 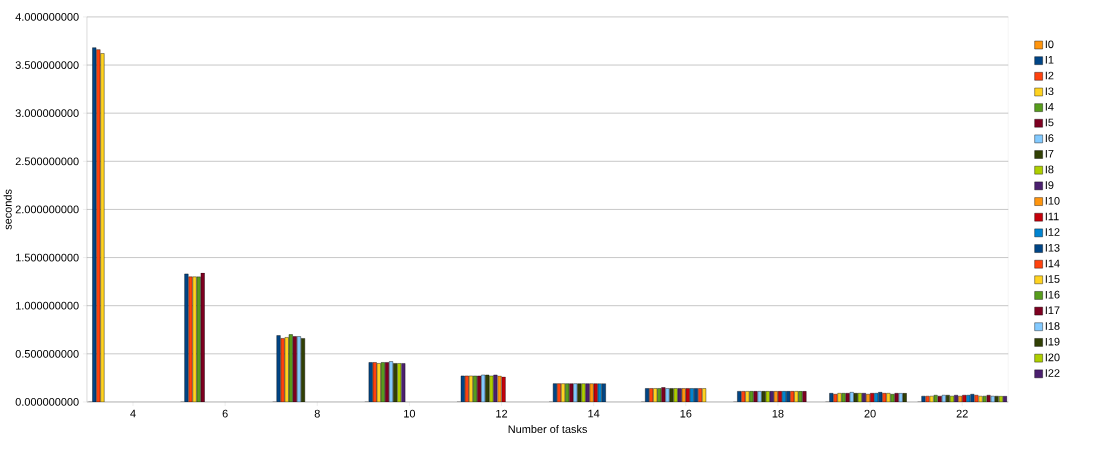 I want to click on legend-label: I14, so click(x=1052, y=263).